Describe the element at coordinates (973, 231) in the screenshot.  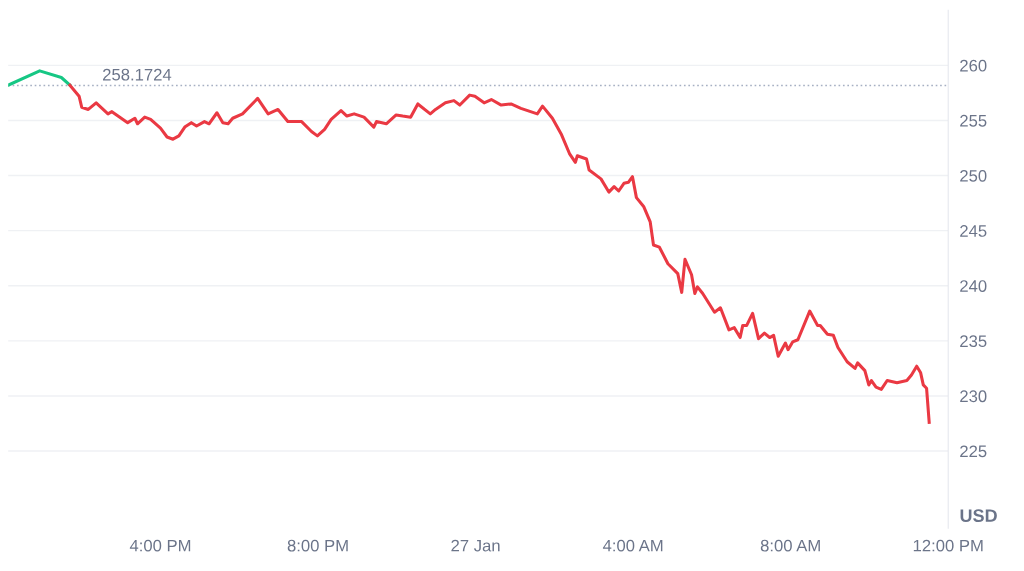
I see `y-tick-label: 245` at that location.